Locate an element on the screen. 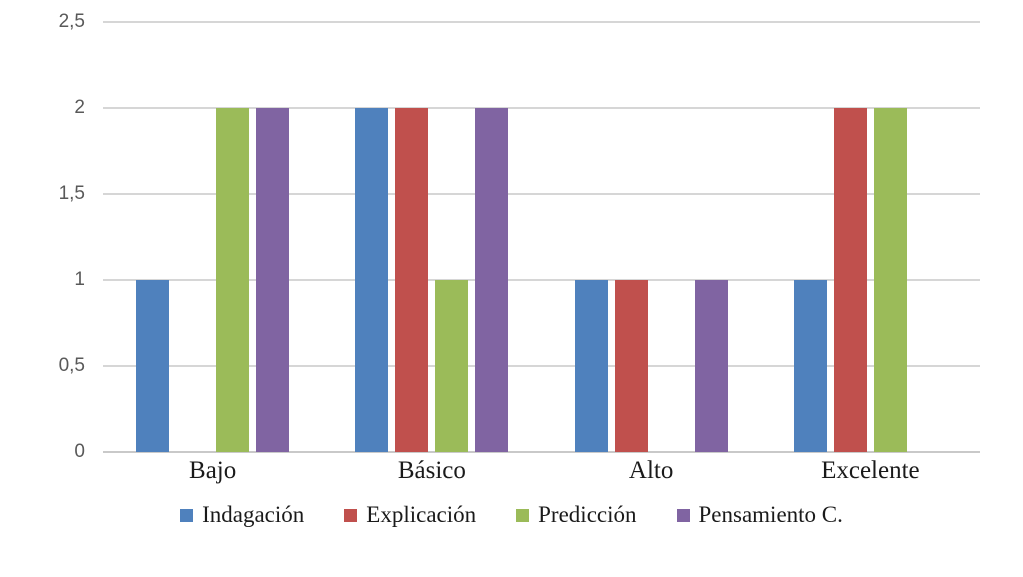 The image size is (1023, 577). legend-item: Pensamiento C. is located at coordinates (759, 515).